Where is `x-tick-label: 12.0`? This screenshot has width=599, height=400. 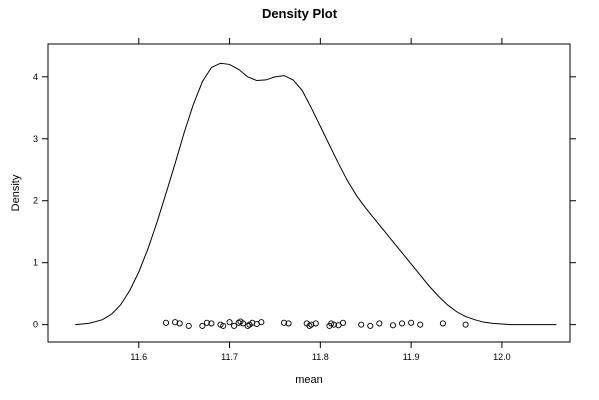 x-tick-label: 12.0 is located at coordinates (502, 357).